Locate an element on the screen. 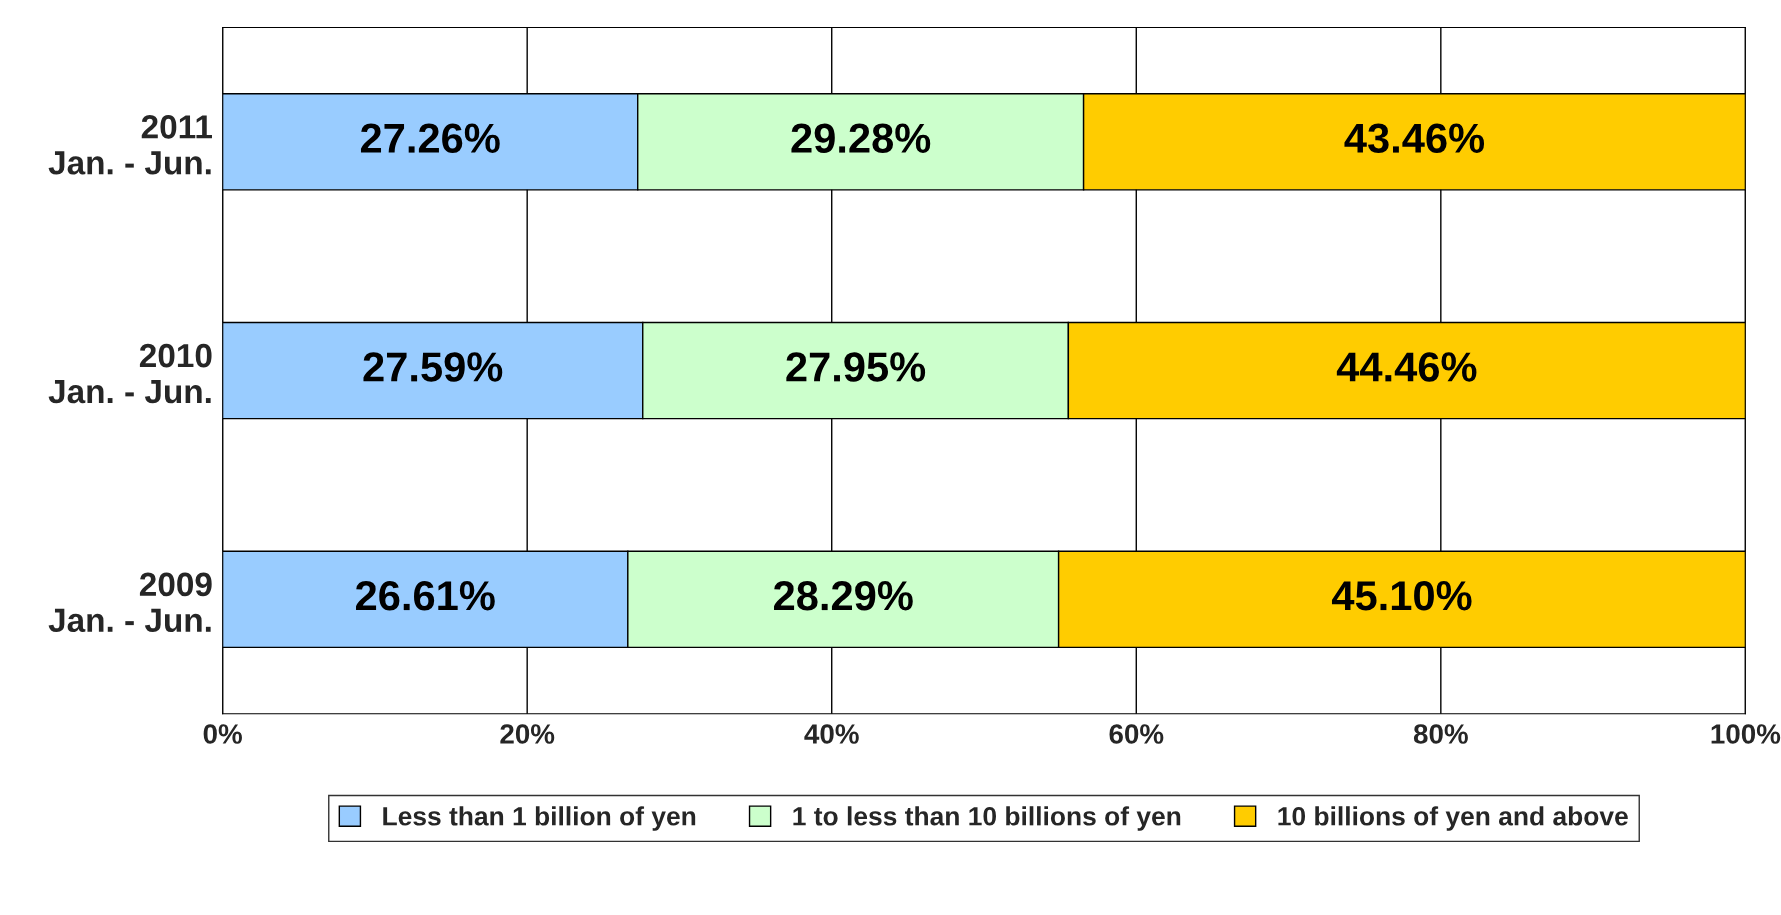 This screenshot has width=1781, height=915. x-tick-label: 100% is located at coordinates (1746, 734).